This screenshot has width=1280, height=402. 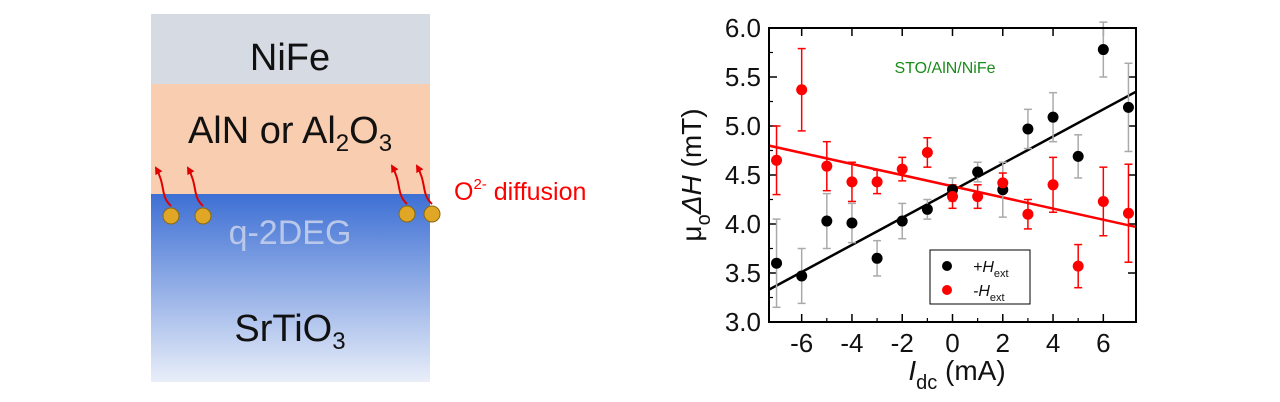 What do you see at coordinates (851, 343) in the screenshot?
I see `x-tick-label: -4` at bounding box center [851, 343].